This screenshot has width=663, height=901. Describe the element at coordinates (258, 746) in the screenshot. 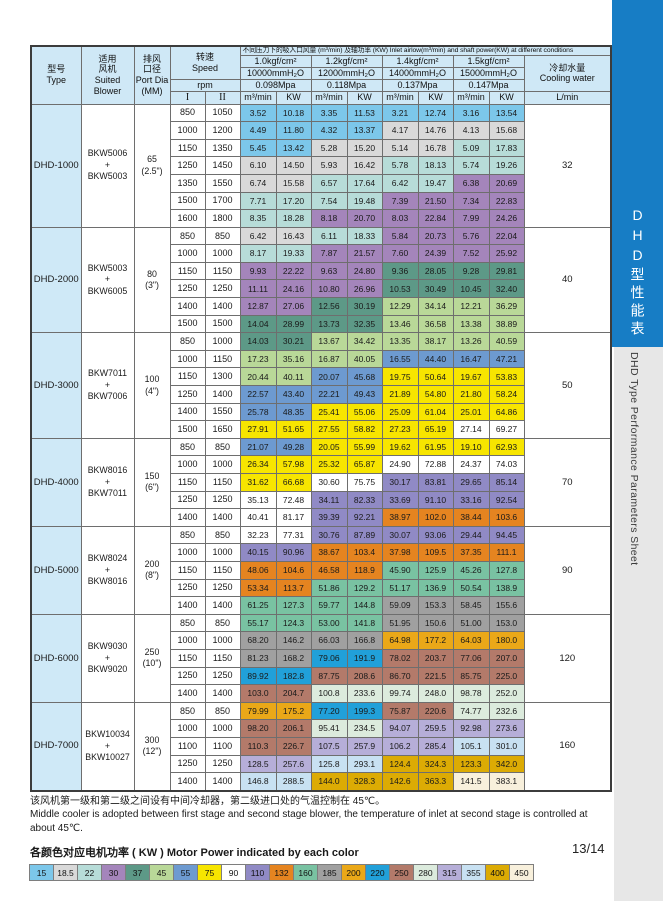

I see `flow-cell: 110.3` at that location.